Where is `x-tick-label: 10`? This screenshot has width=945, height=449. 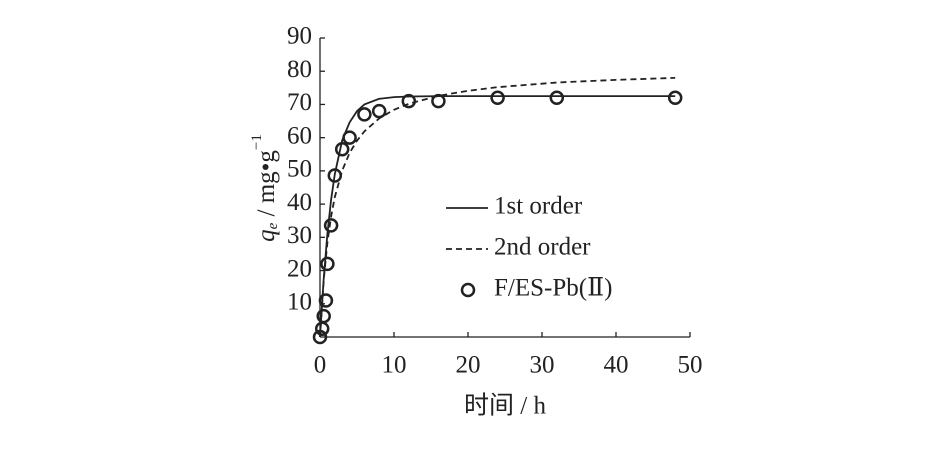 x-tick-label: 10 is located at coordinates (394, 365).